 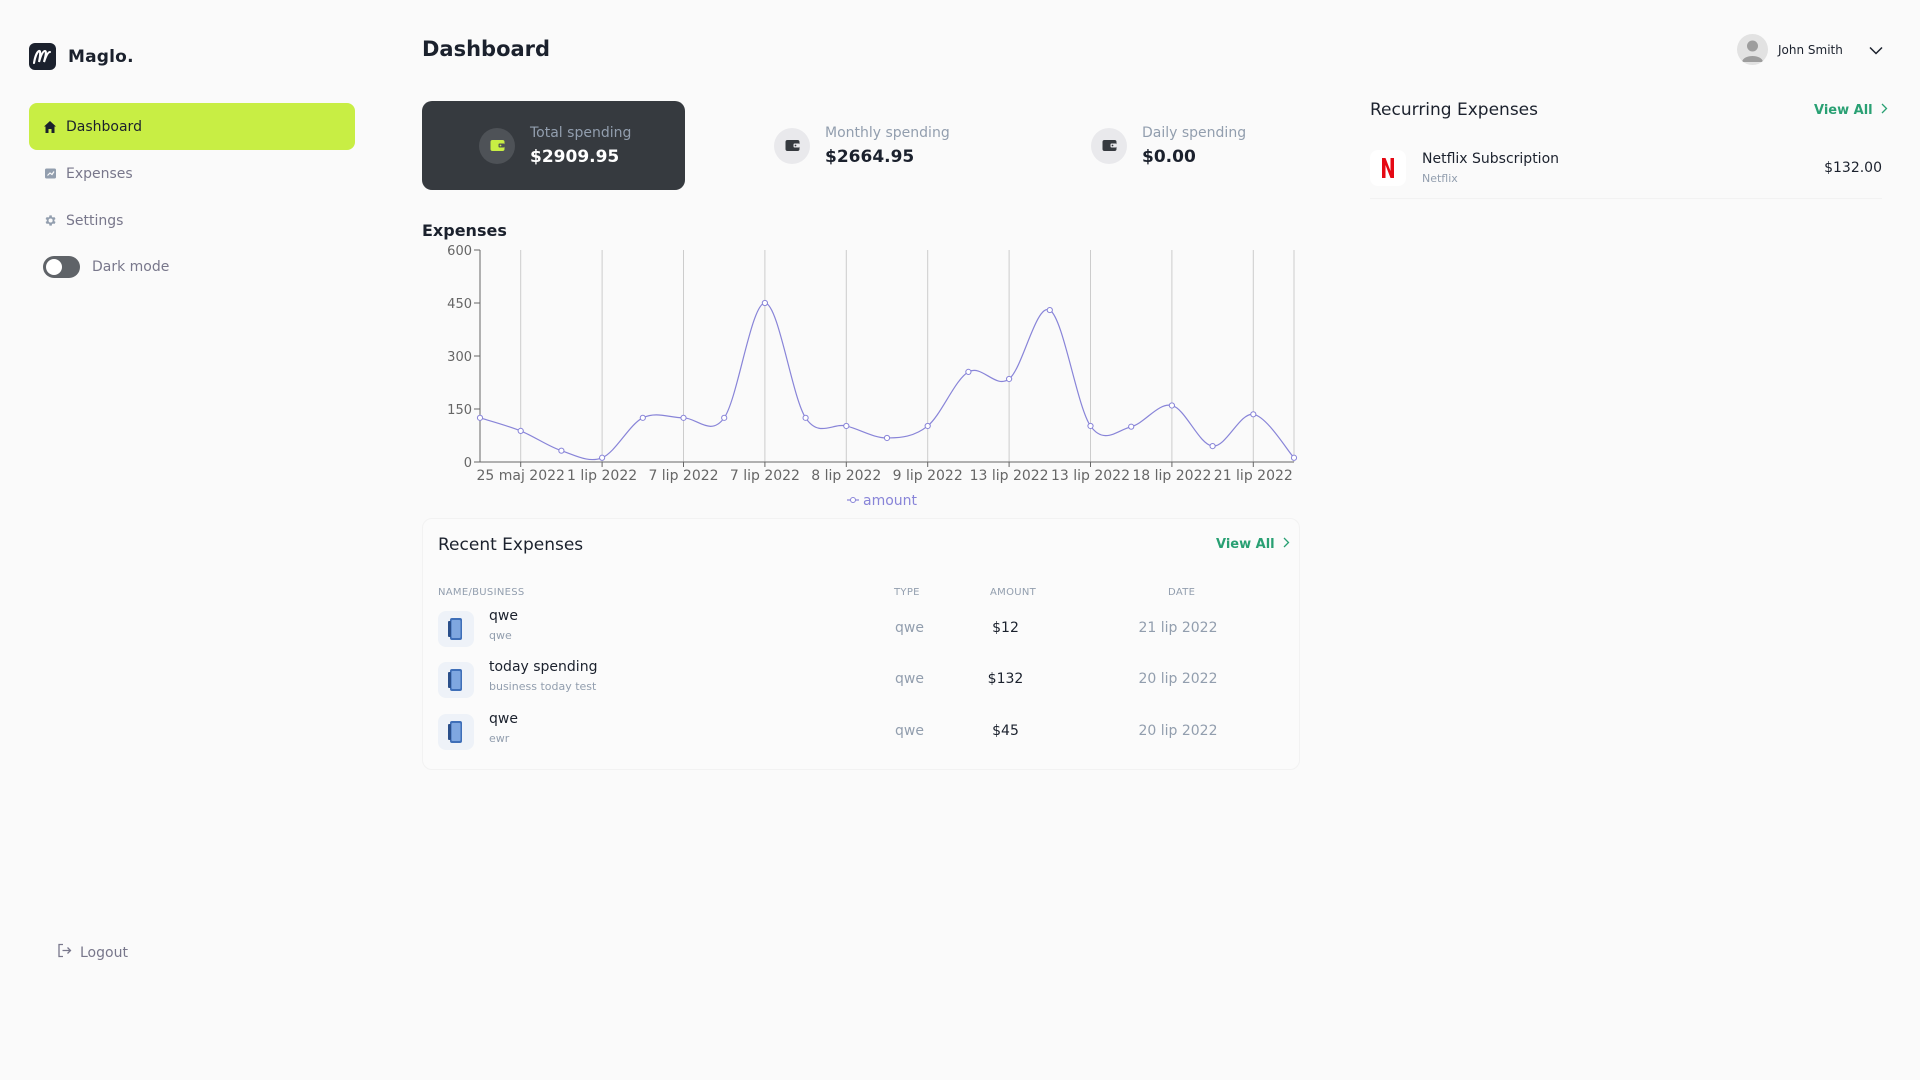 I want to click on recurring-item-name: Netflix Subscription, so click(x=1491, y=159).